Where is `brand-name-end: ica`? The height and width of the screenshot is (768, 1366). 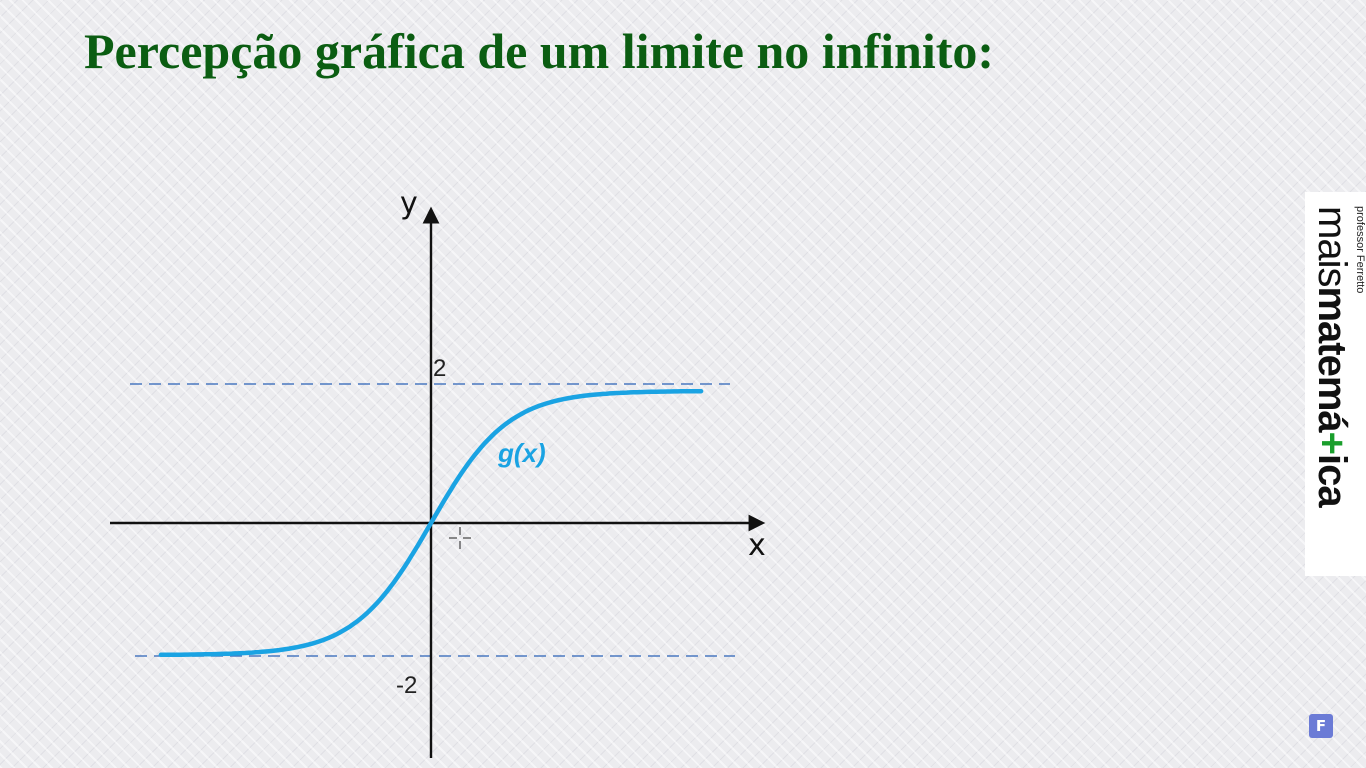
brand-name-end: ica is located at coordinates (1332, 480).